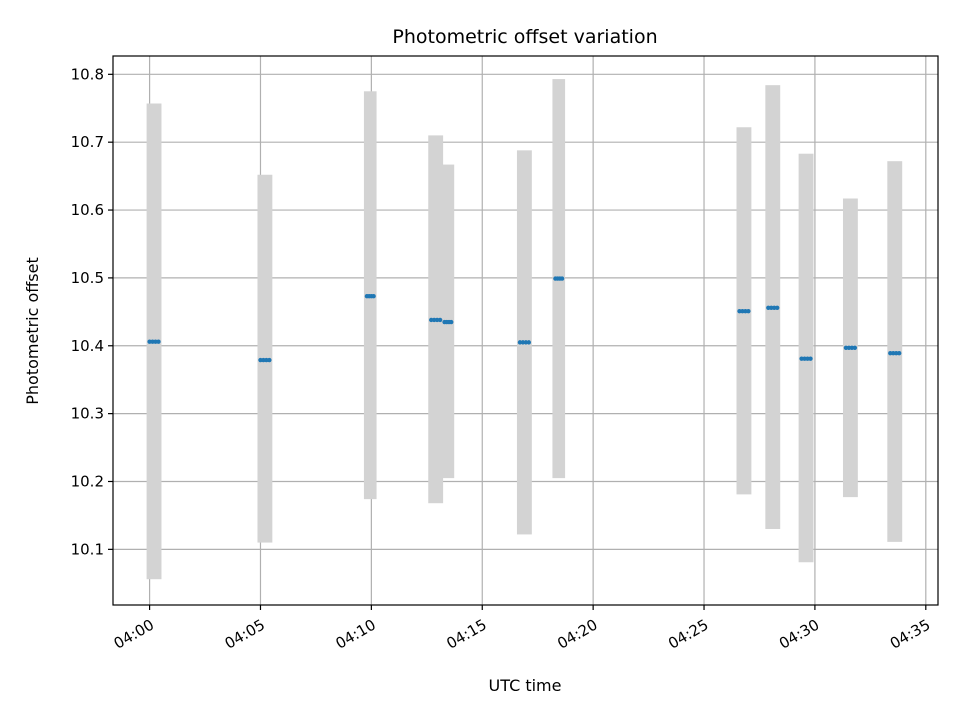 This screenshot has width=960, height=720. I want to click on y-tick-label: 10.5, so click(87, 278).